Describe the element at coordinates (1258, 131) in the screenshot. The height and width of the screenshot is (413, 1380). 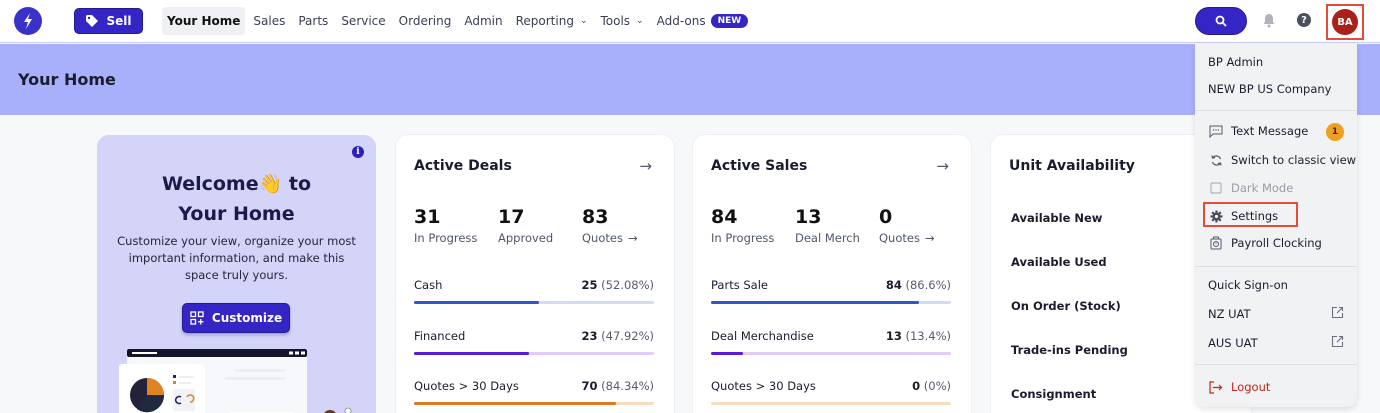
I see `menu-text-message: Text Message` at that location.